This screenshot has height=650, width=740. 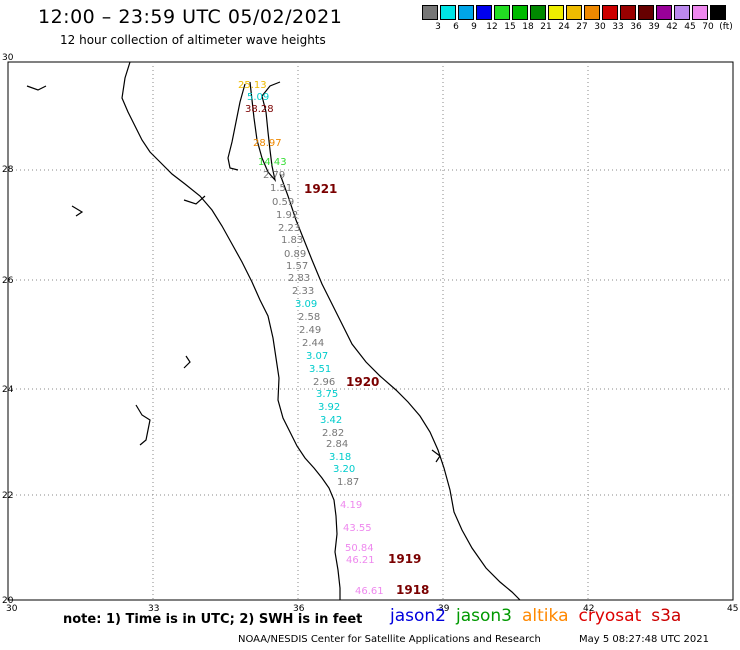 What do you see at coordinates (8, 390) in the screenshot?
I see `latitude-label: 24` at bounding box center [8, 390].